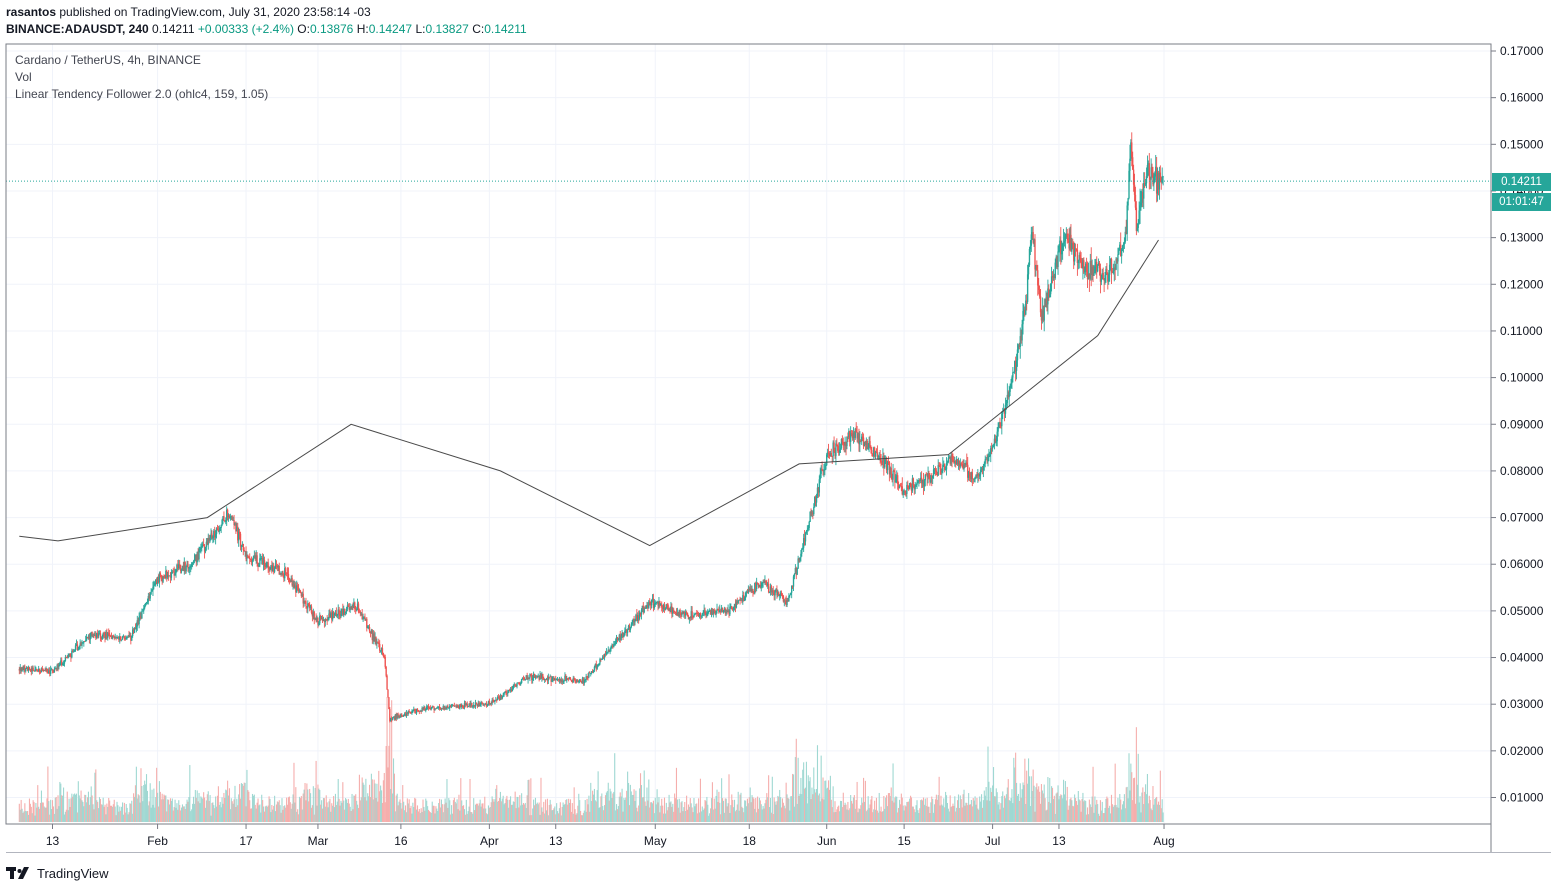 This screenshot has height=891, width=1562. I want to click on legend-volume: Vol, so click(23, 77).